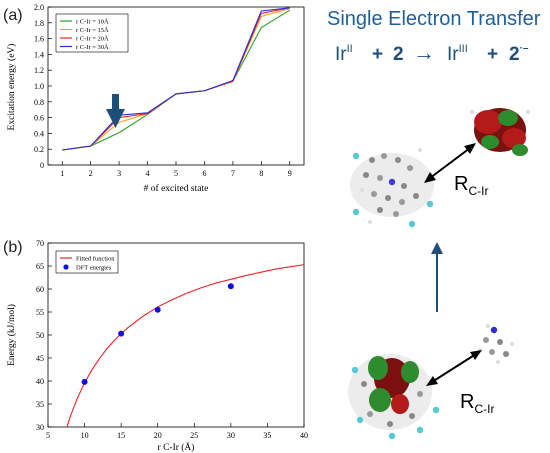 The height and width of the screenshot is (453, 550). I want to click on x-tick-label: 7, so click(233, 173).